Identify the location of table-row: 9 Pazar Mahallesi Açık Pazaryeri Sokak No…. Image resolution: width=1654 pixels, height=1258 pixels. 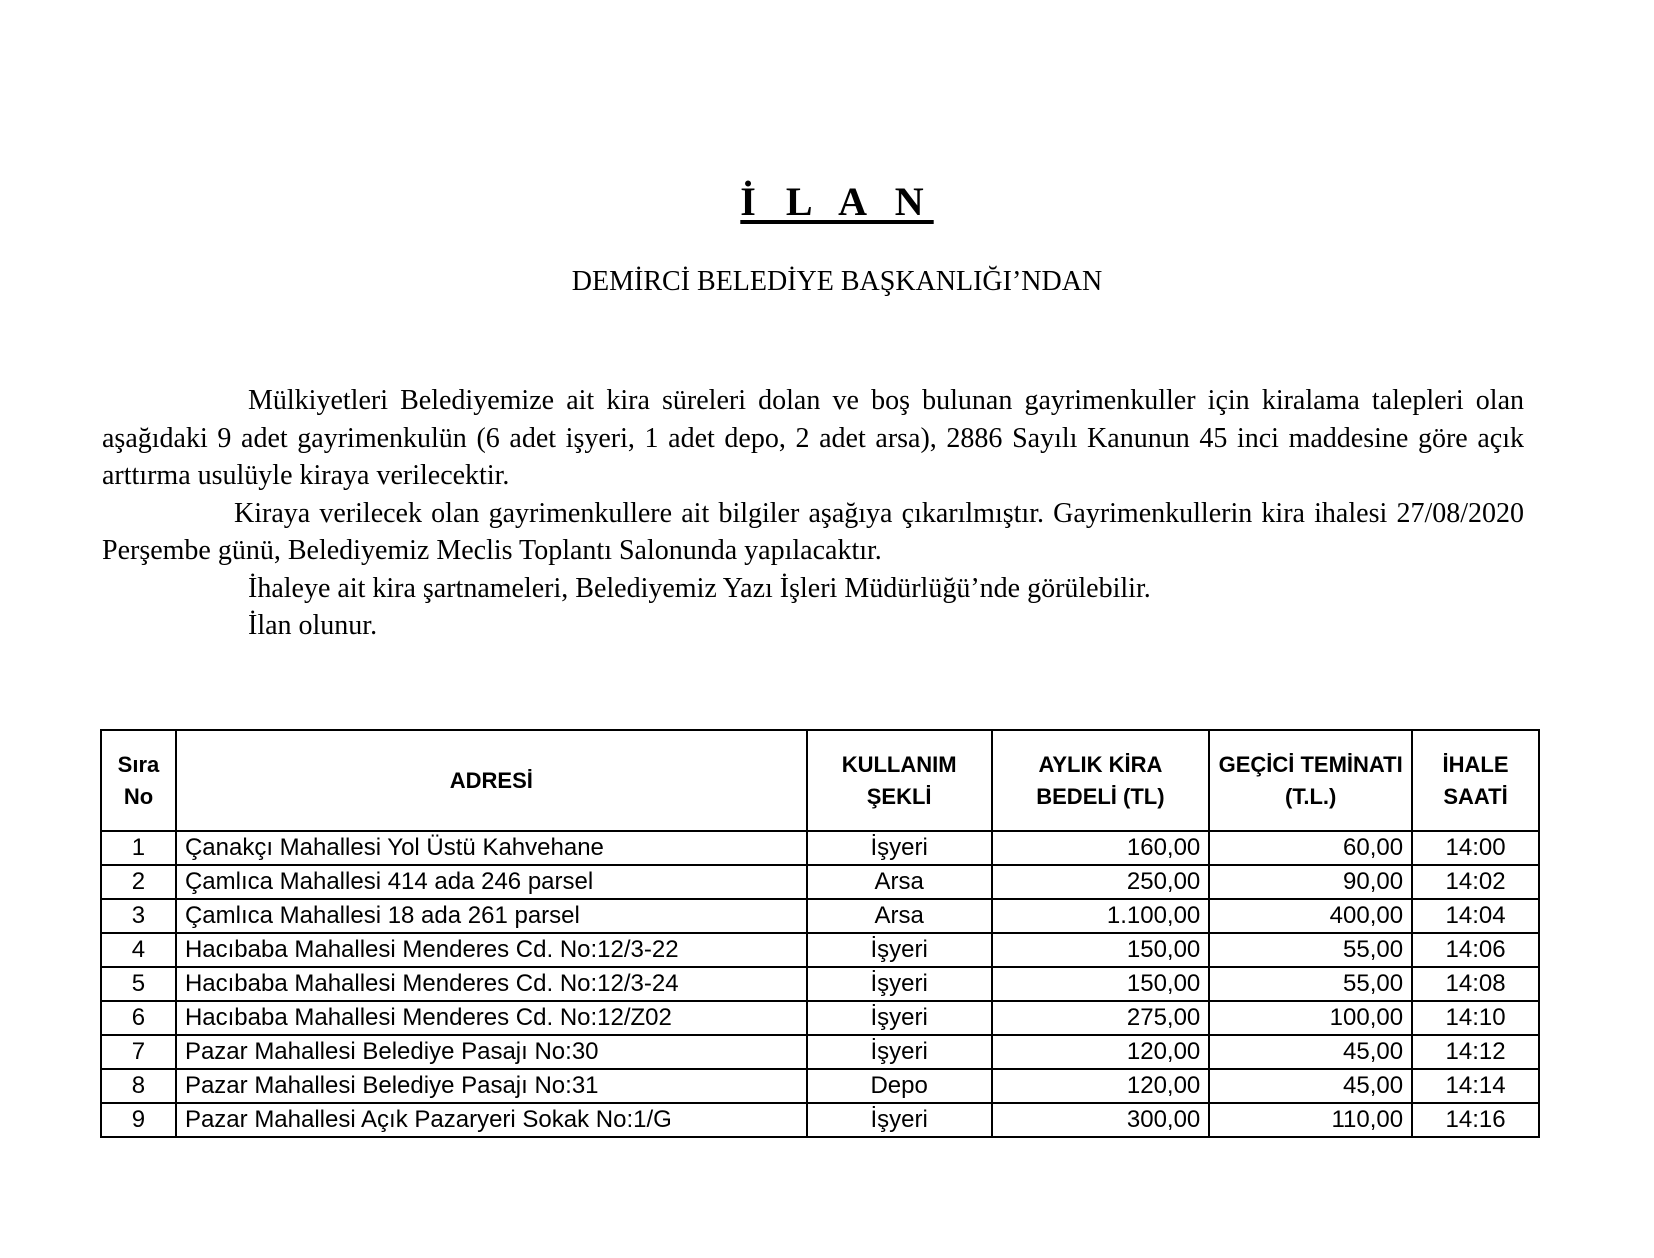
(820, 1120).